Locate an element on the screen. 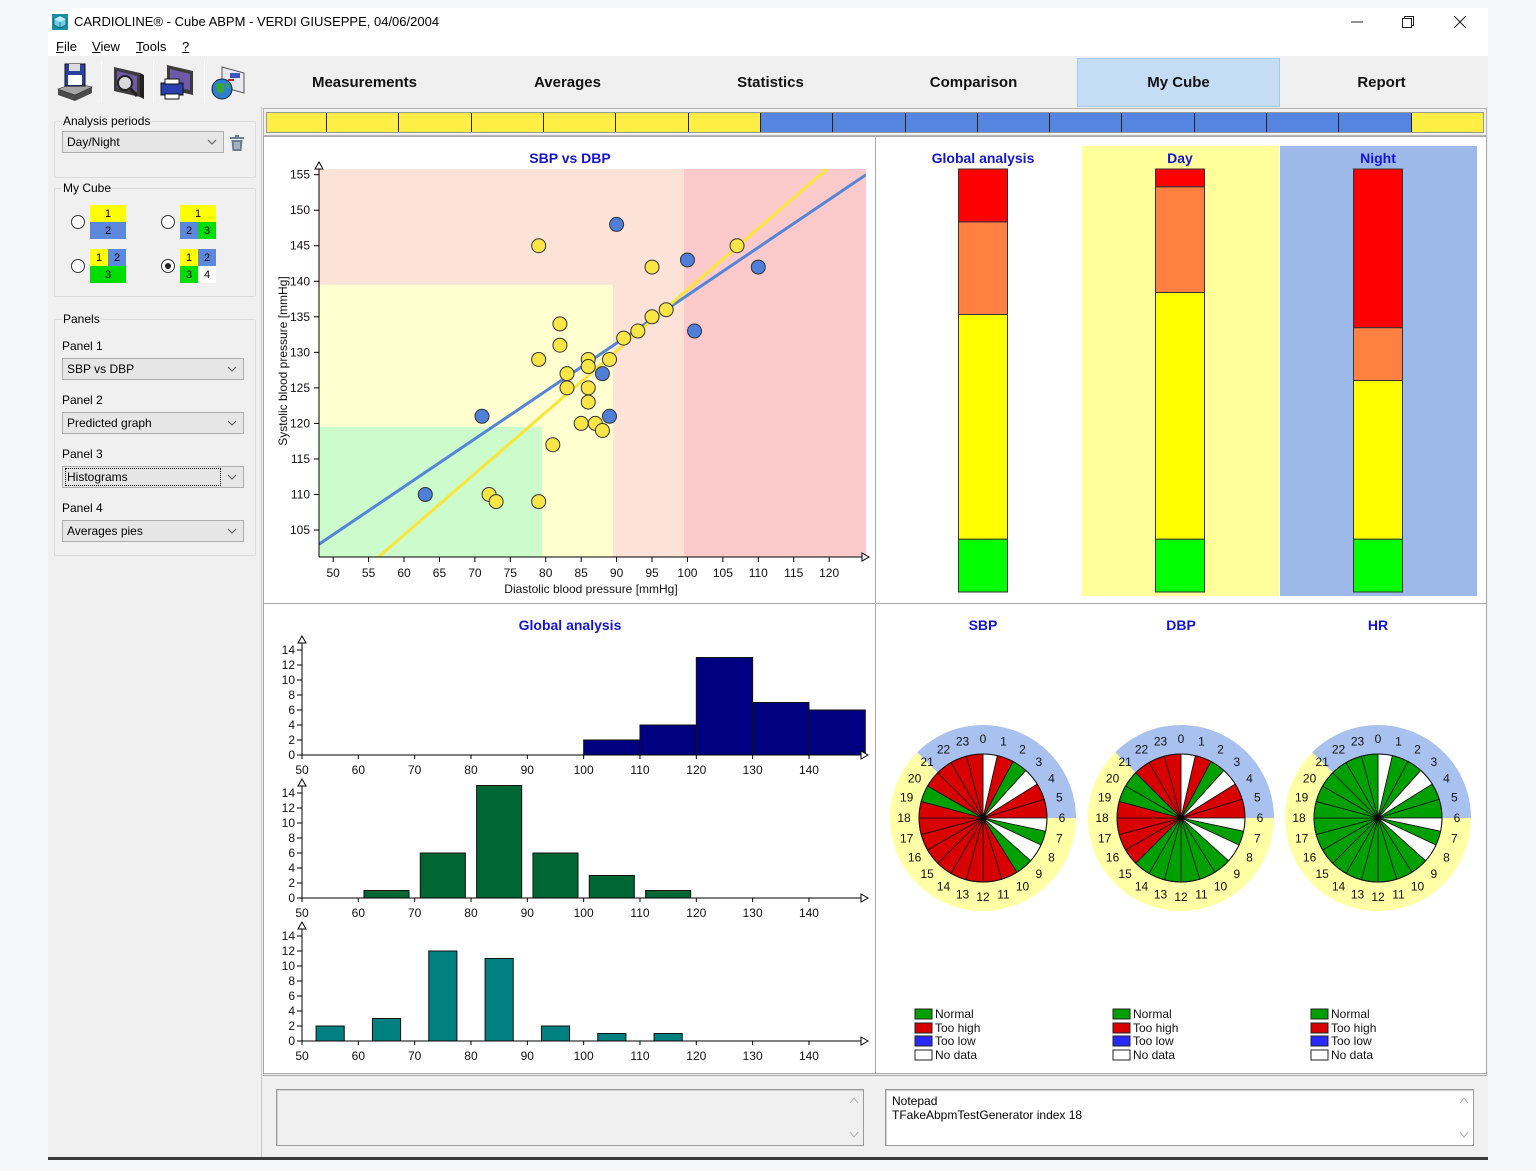  menu-file: File is located at coordinates (66, 46).